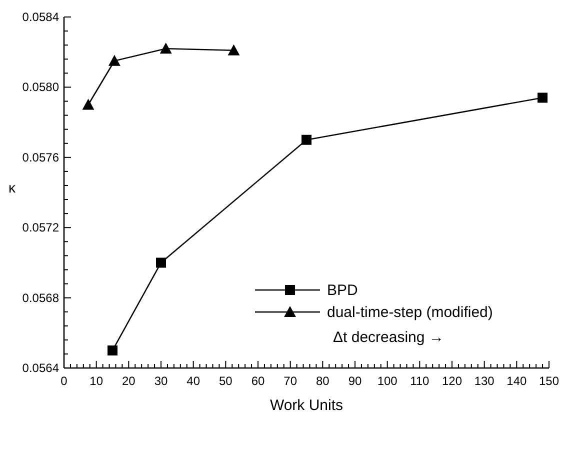 The height and width of the screenshot is (470, 587). What do you see at coordinates (516, 381) in the screenshot?
I see `x-tick-label: 140` at bounding box center [516, 381].